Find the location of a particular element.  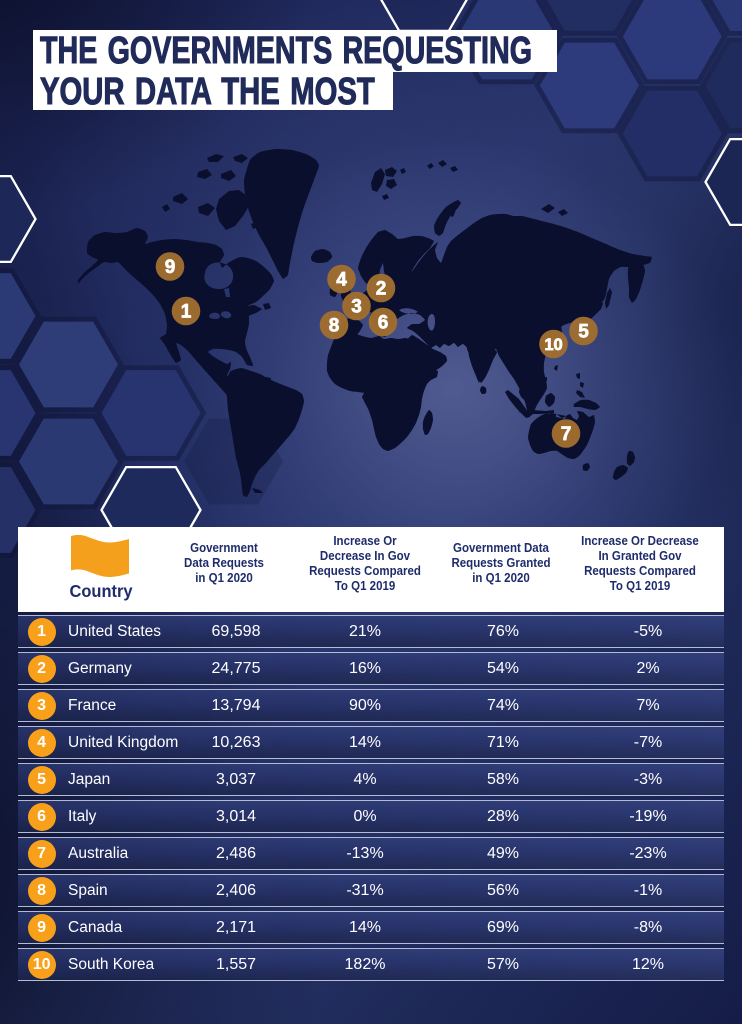

svg-text: 4 is located at coordinates (341, 280).